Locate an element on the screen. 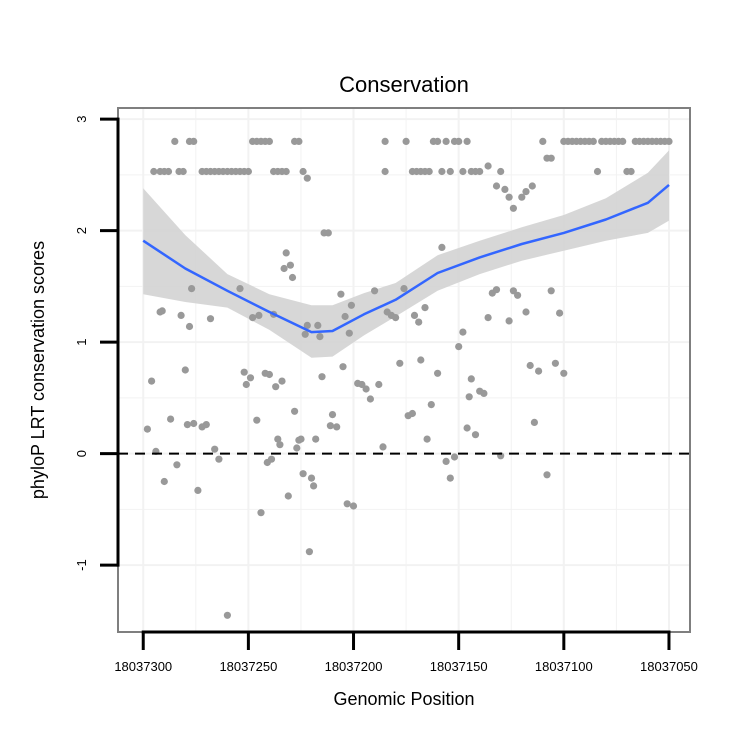  x-tick-label: 18037050 is located at coordinates (669, 666).